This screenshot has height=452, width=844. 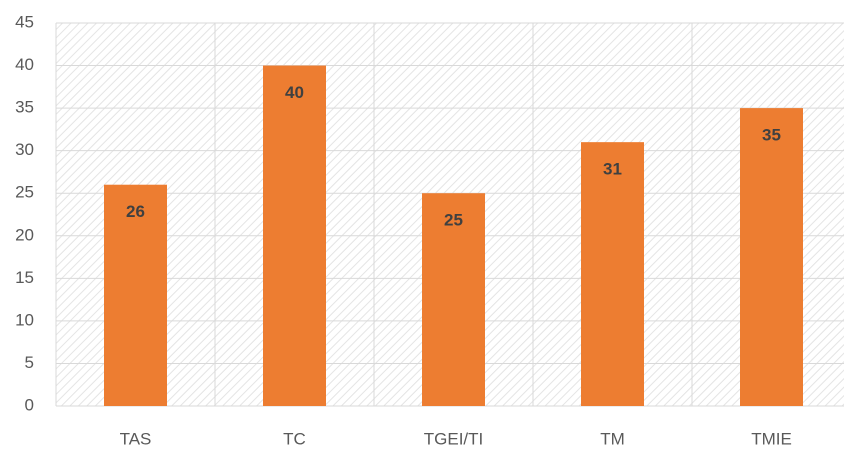 What do you see at coordinates (24, 64) in the screenshot?
I see `y-tick-label: 40` at bounding box center [24, 64].